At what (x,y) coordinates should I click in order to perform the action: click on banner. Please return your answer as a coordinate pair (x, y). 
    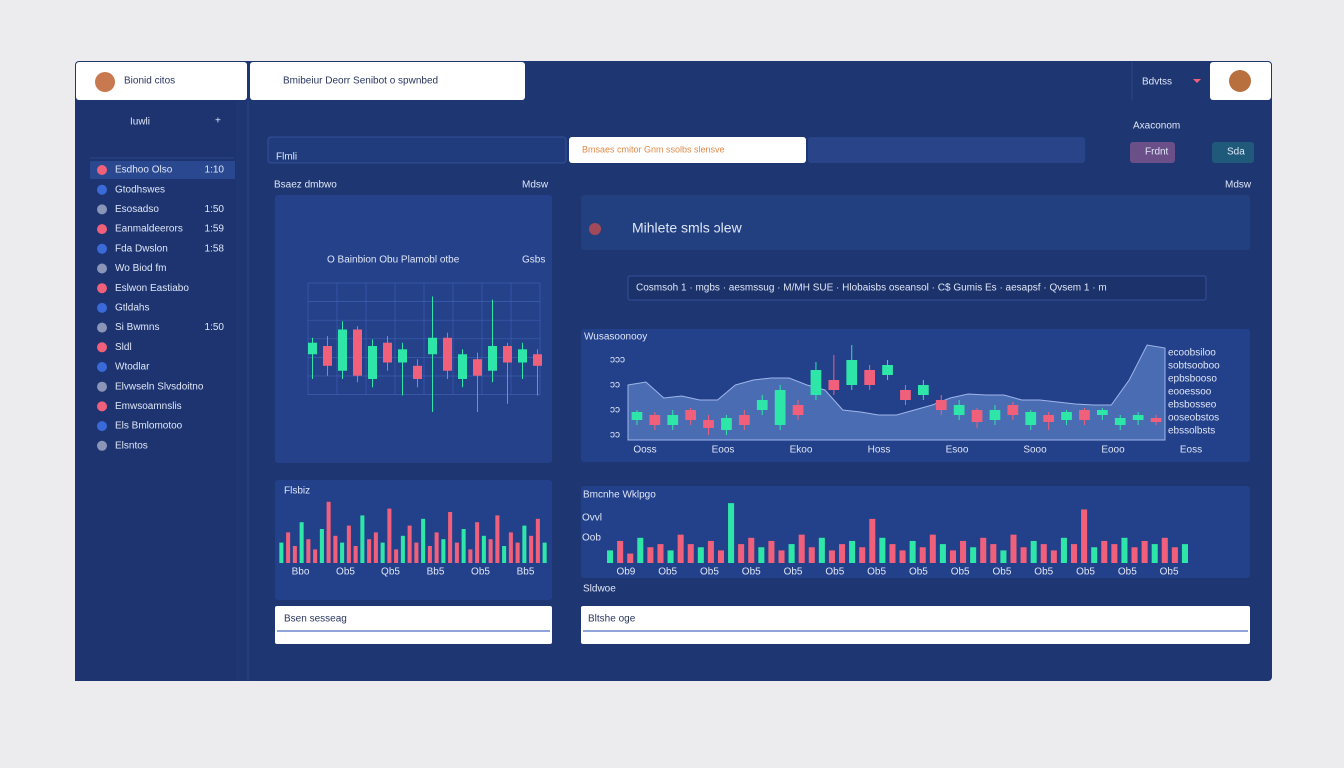
    Looking at the image, I should click on (687, 150).